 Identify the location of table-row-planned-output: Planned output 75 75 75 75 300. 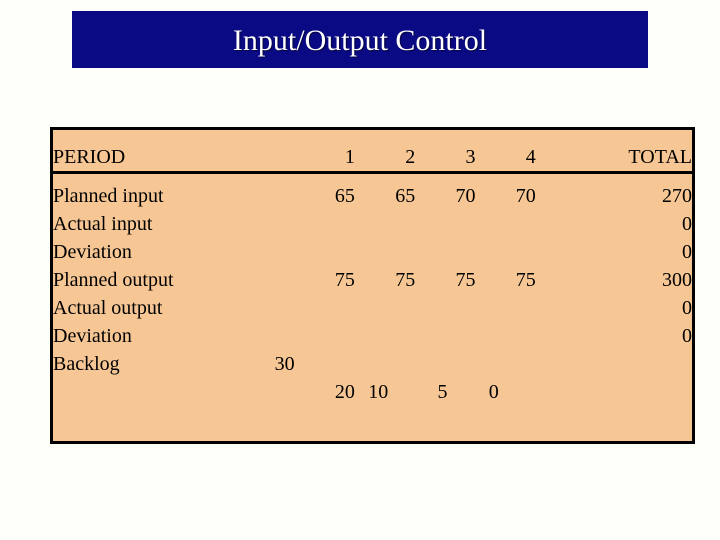
(373, 277).